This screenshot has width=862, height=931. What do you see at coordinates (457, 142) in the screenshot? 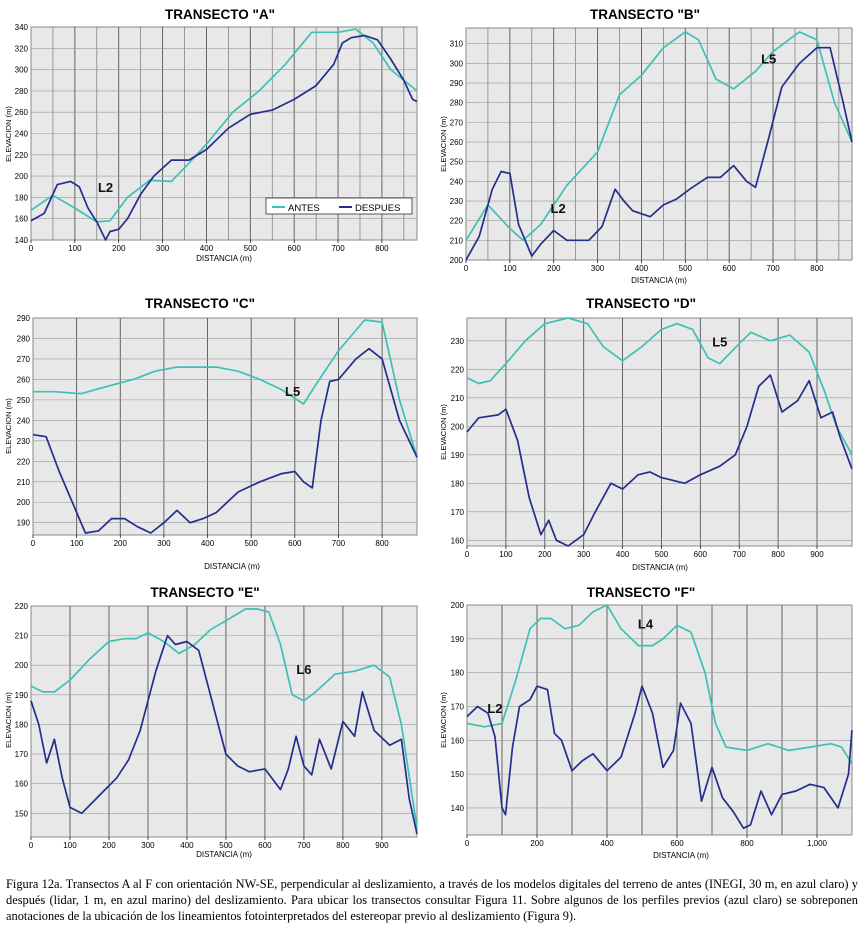
I see `y-tick-label: 260` at bounding box center [457, 142].